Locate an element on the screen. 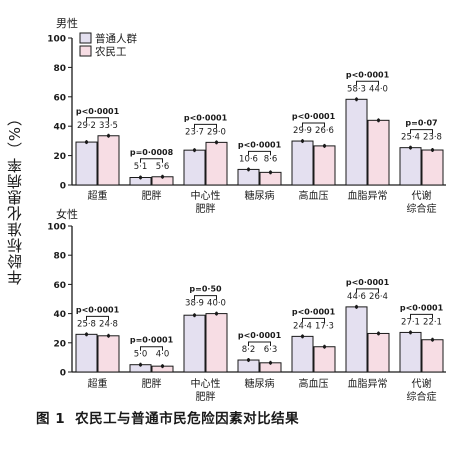 The width and height of the screenshot is (472, 449). legend-label: 普通人群 is located at coordinates (116, 38).